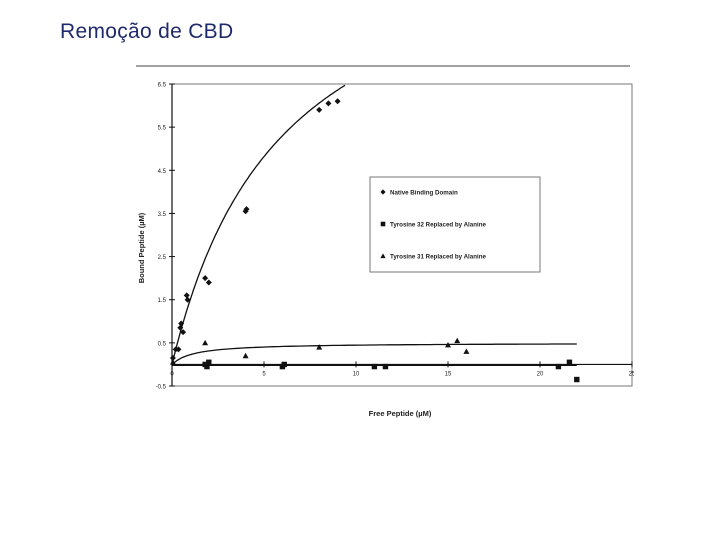 This screenshot has width=720, height=540. Describe the element at coordinates (172, 374) in the screenshot. I see `x-tick-label: 0` at that location.